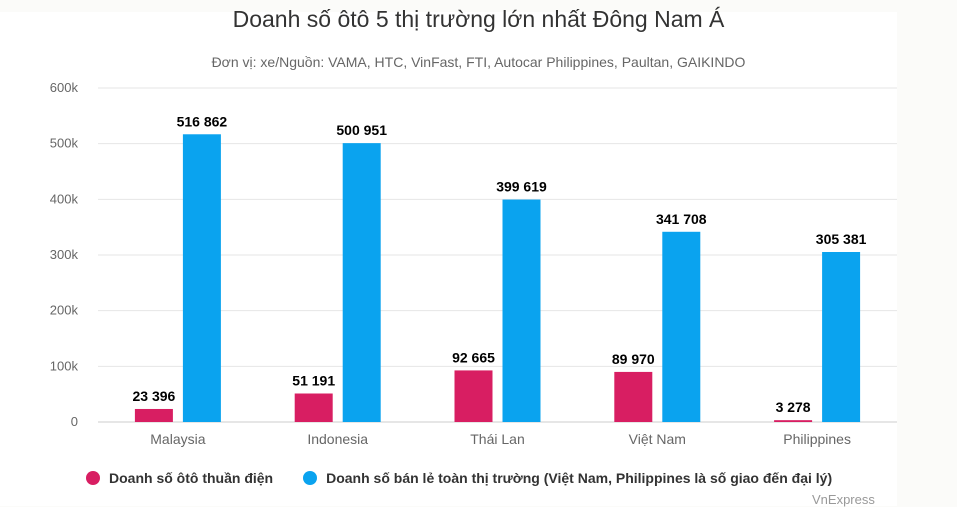 This screenshot has height=507, width=957. What do you see at coordinates (64, 254) in the screenshot?
I see `y-tick-label: 300k` at bounding box center [64, 254].